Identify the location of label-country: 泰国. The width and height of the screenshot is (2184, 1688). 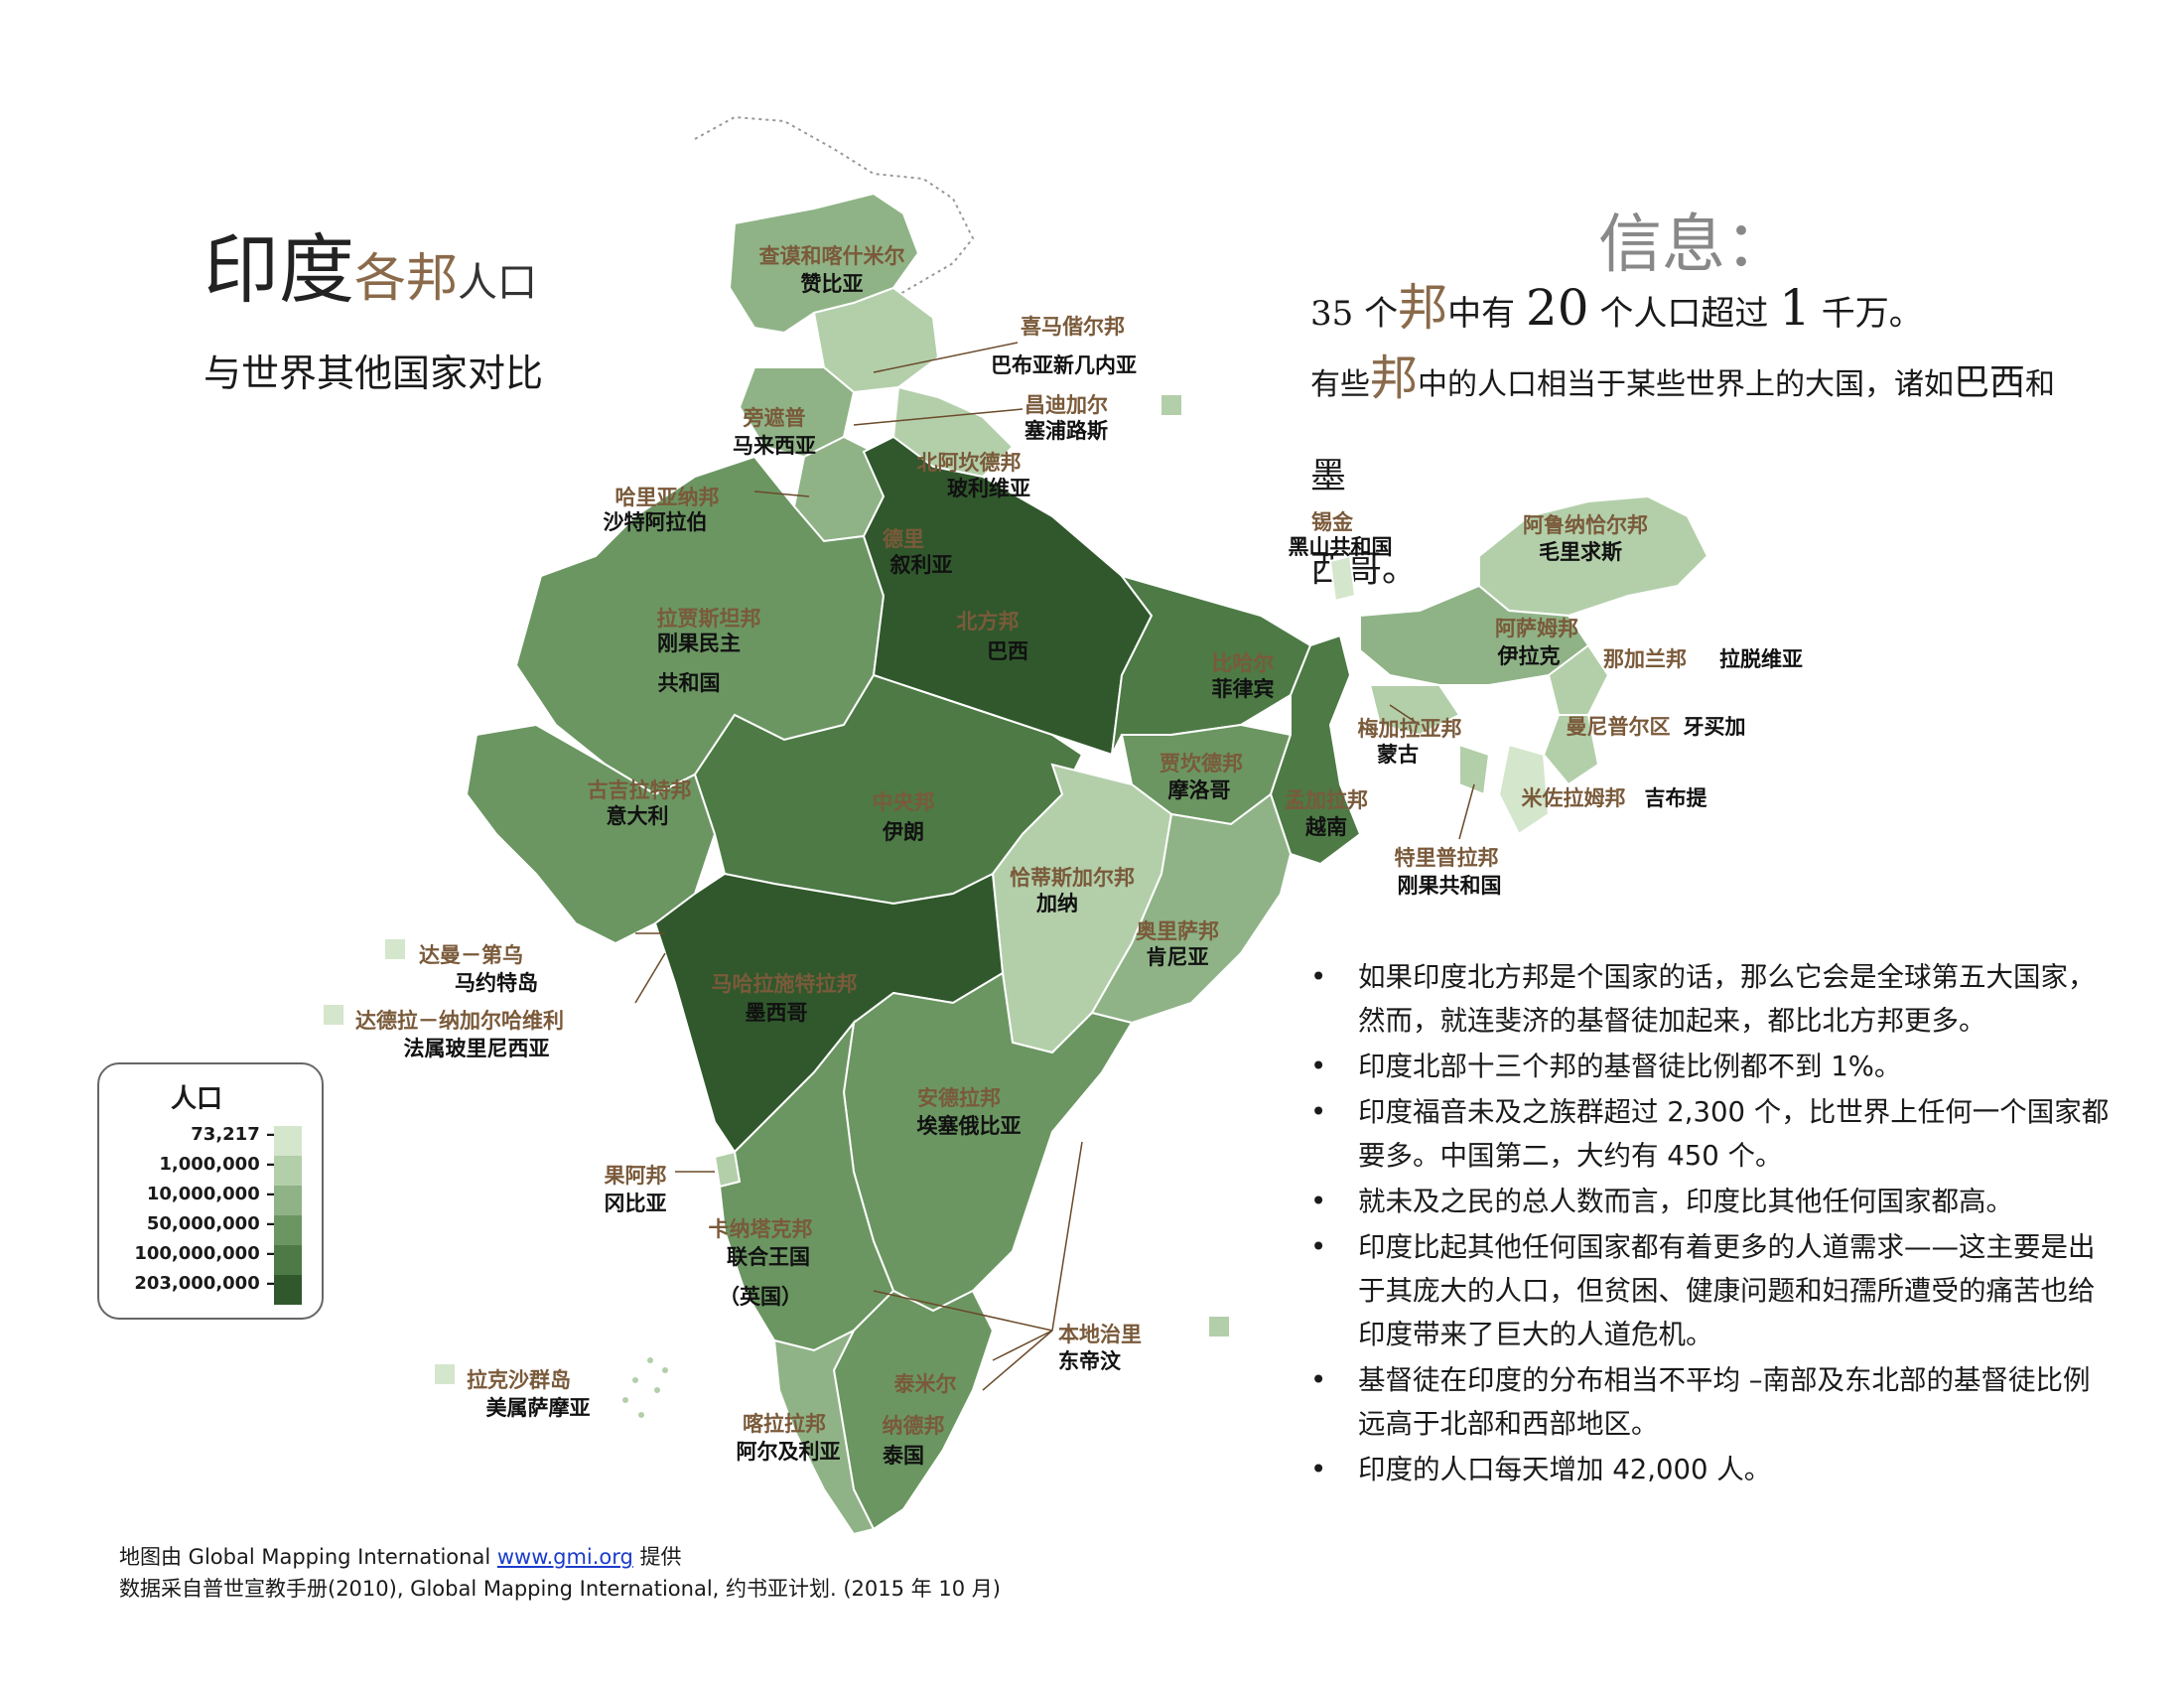
(903, 1456).